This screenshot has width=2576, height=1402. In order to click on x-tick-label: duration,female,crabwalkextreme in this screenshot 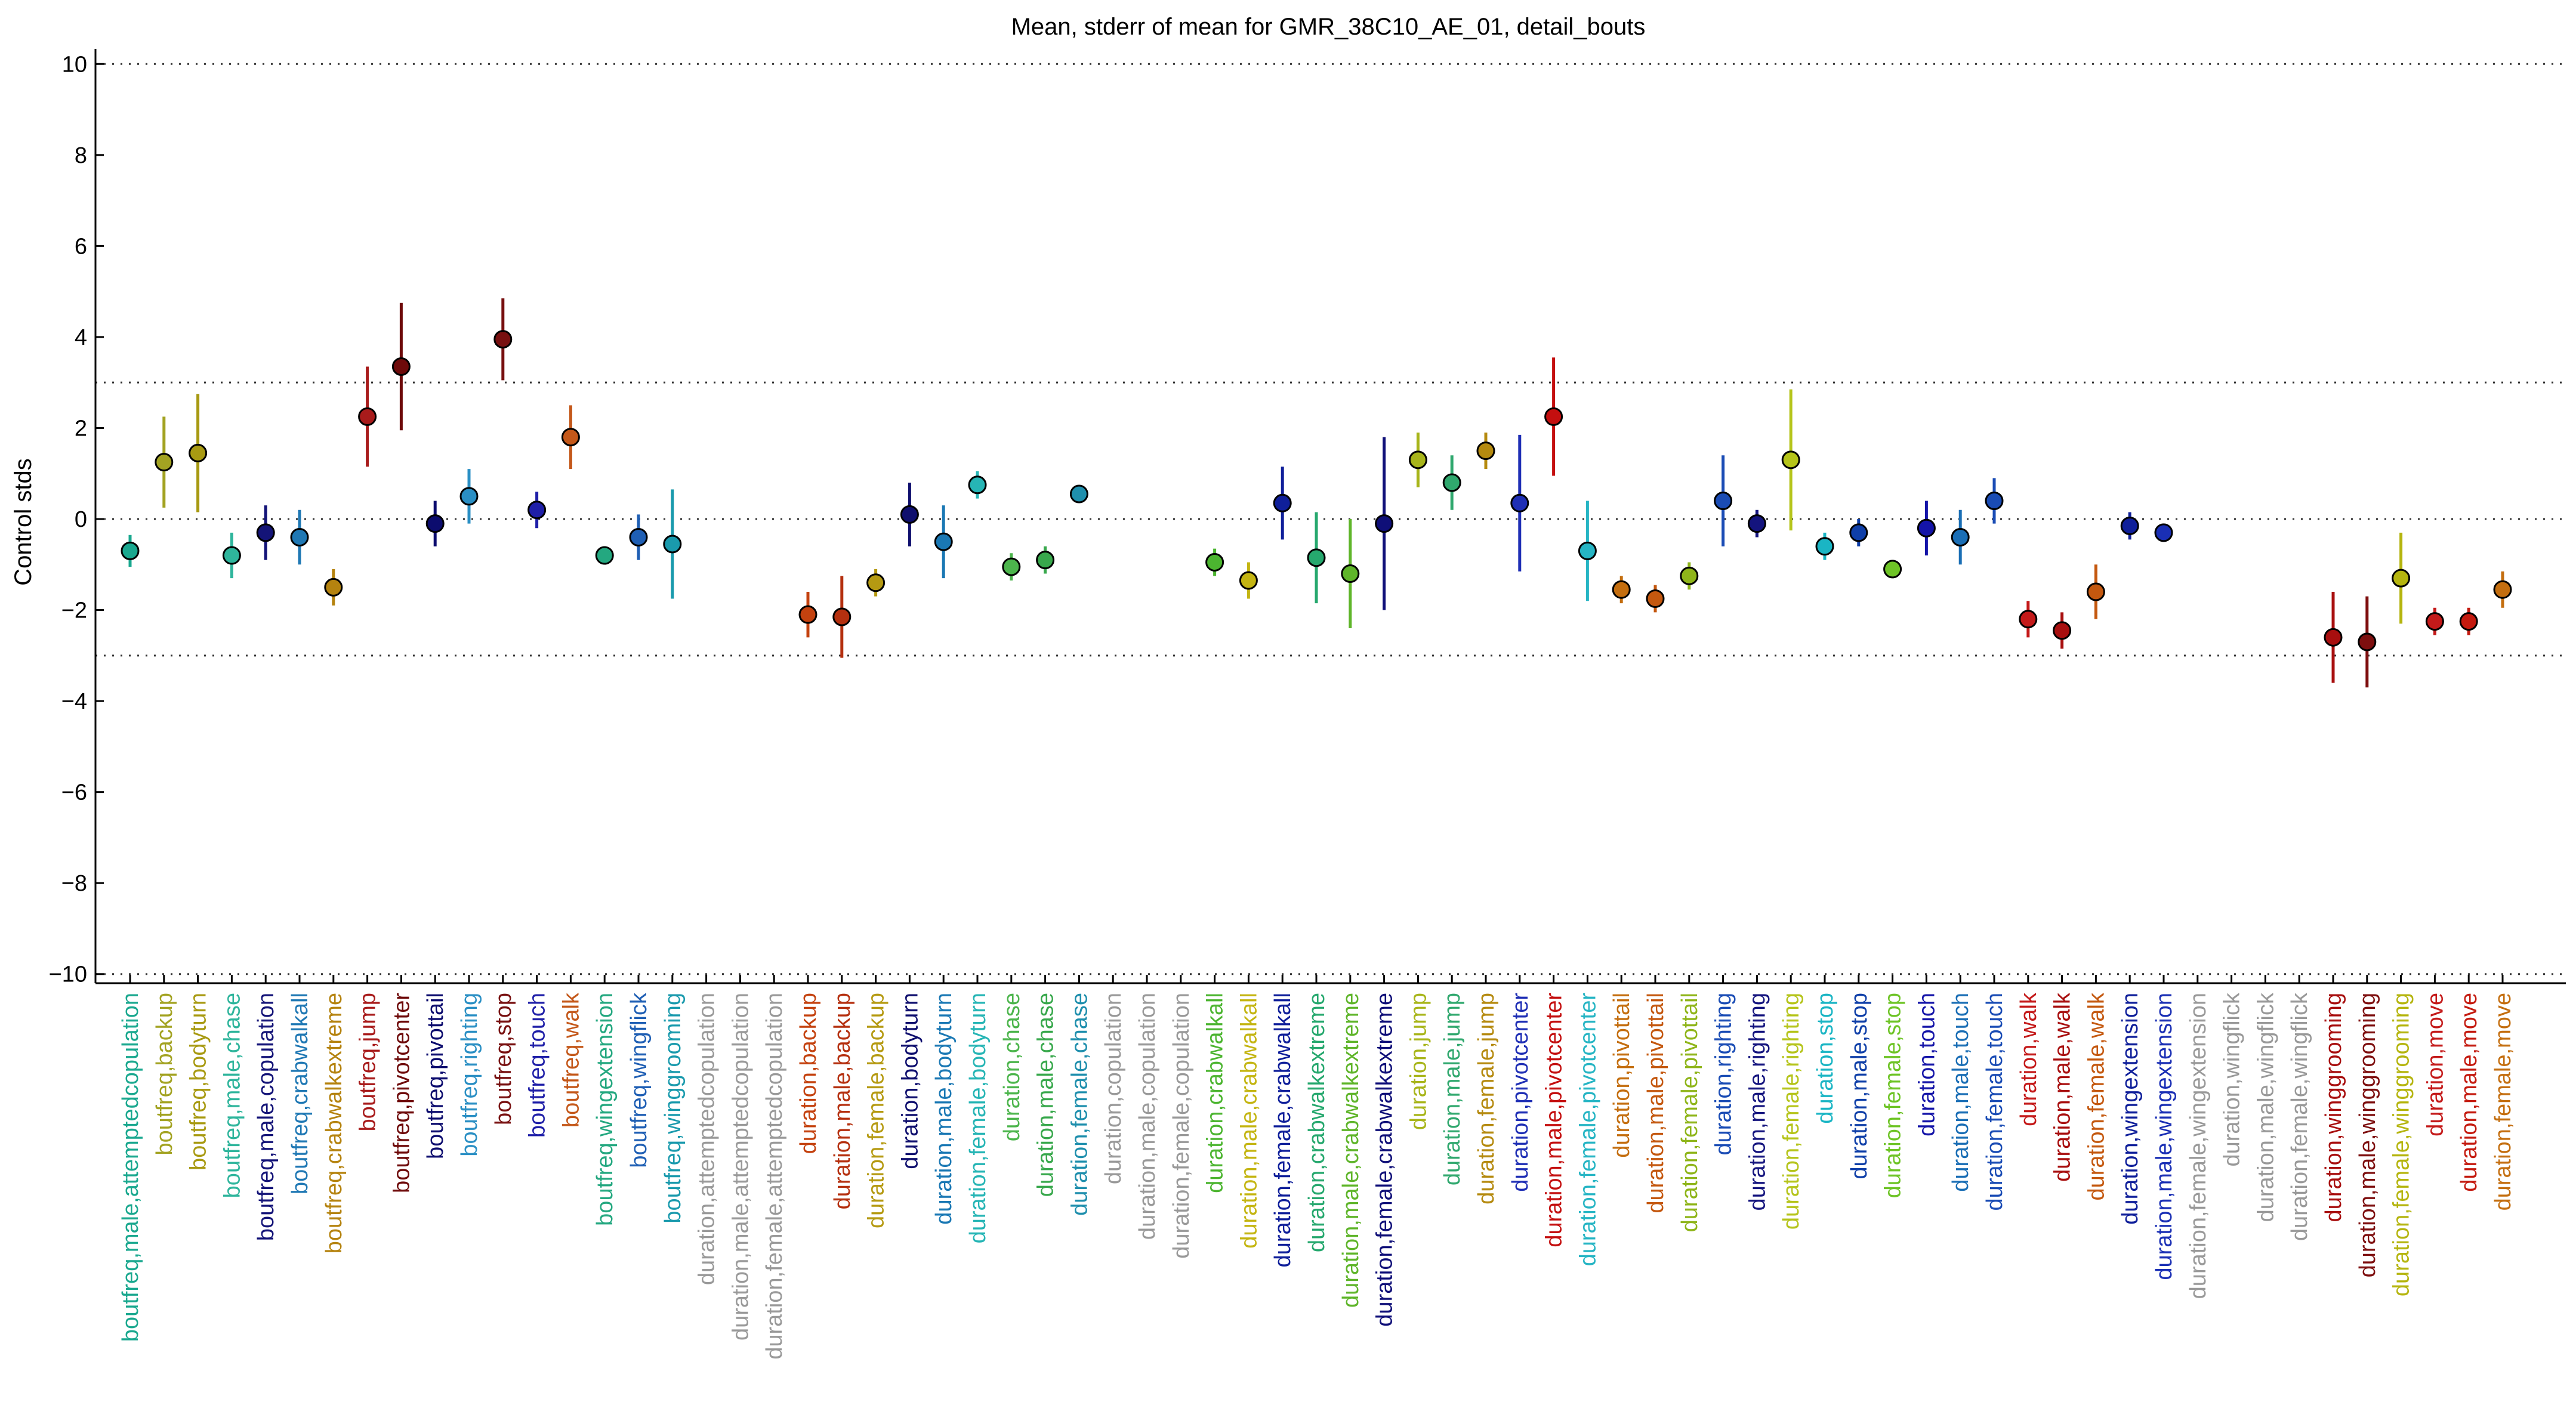, I will do `click(1384, 1160)`.